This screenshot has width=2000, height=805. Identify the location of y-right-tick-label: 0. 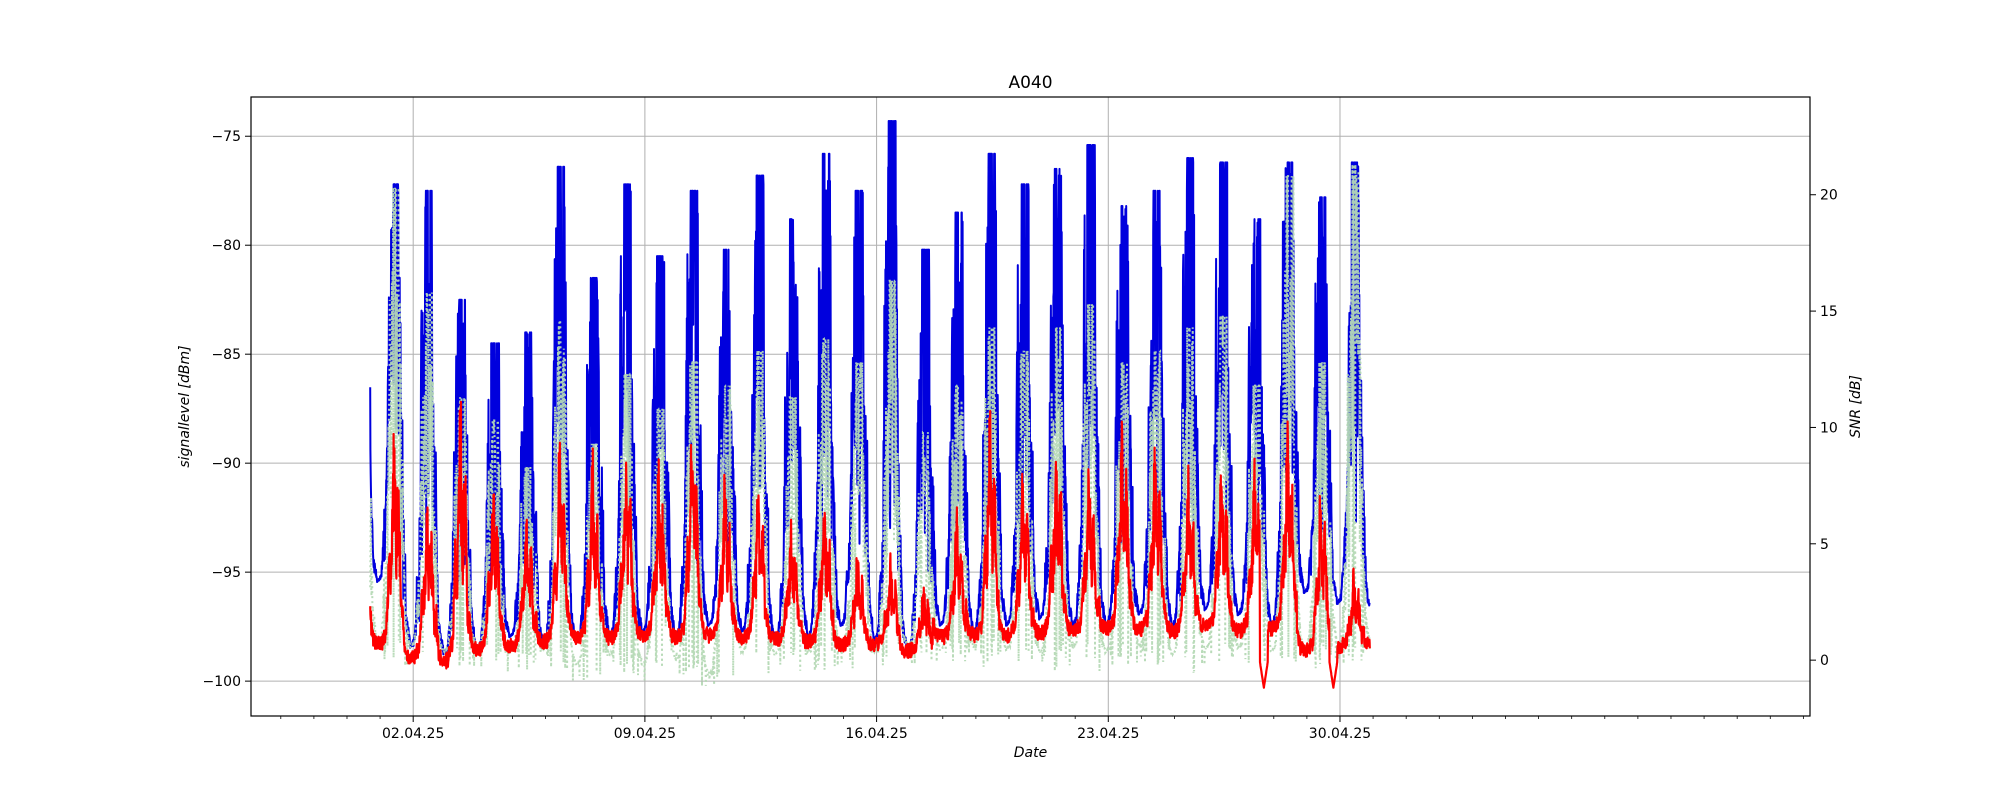
(1824, 661).